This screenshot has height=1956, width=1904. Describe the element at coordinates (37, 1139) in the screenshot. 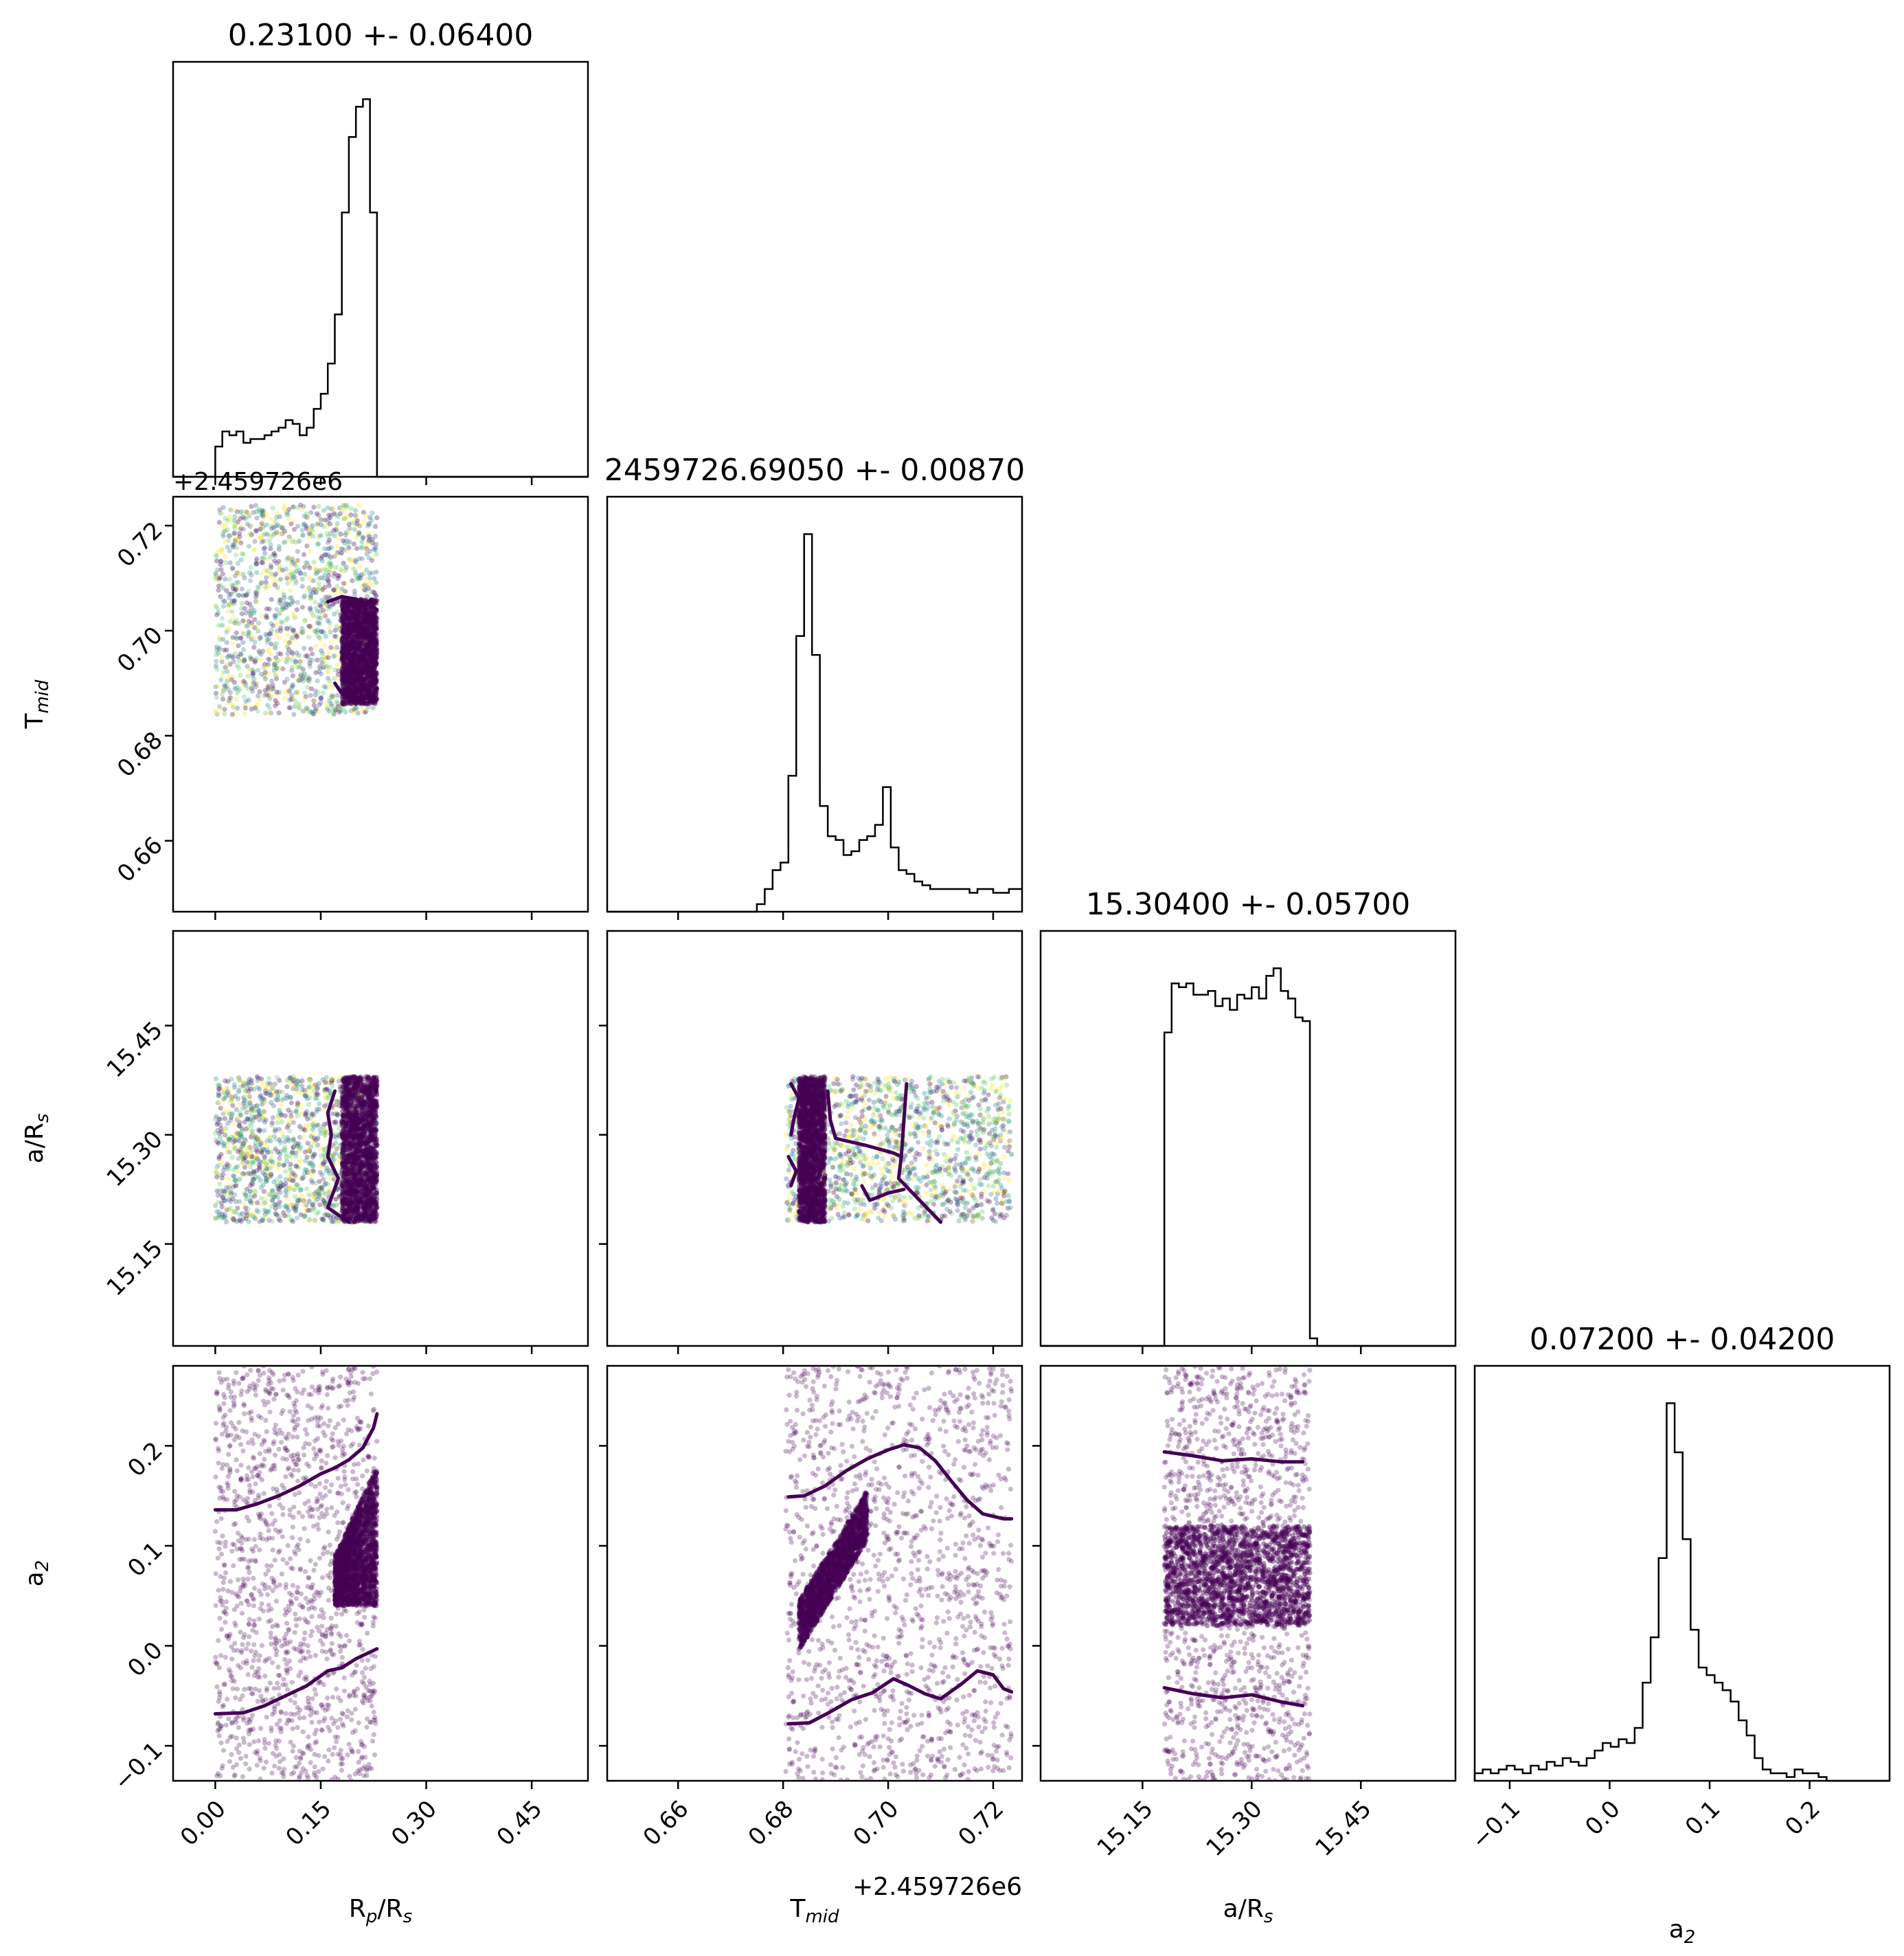

I see `y-axis-label-ars: a/Rs` at that location.